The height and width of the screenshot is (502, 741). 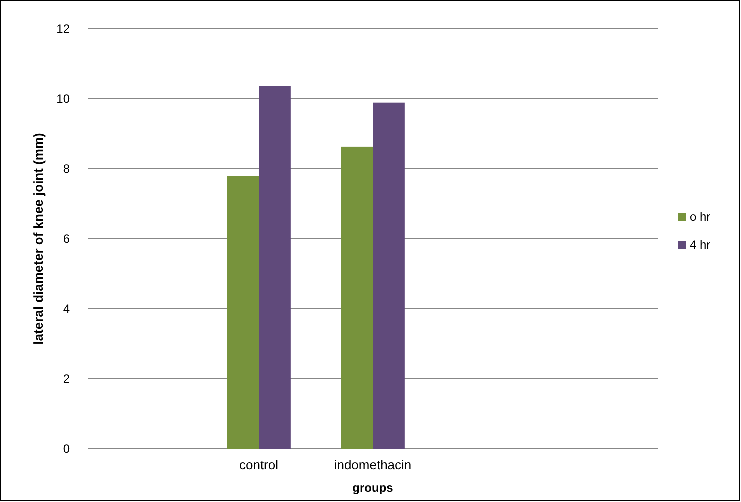 I want to click on x-tick-label: indomethacin, so click(x=373, y=465).